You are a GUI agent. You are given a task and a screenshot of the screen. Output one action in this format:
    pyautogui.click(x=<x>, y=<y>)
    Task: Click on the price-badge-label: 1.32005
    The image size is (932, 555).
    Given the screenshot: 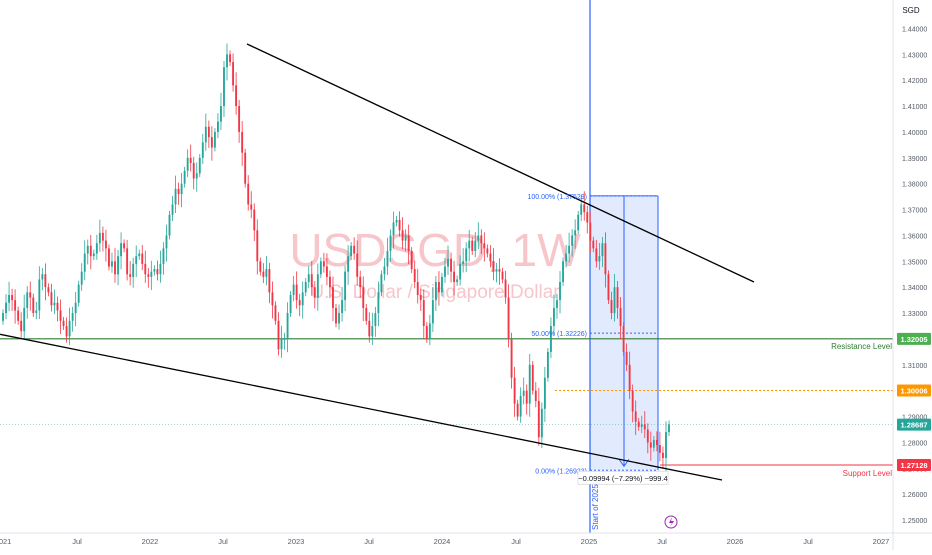 What is the action you would take?
    pyautogui.click(x=913, y=339)
    